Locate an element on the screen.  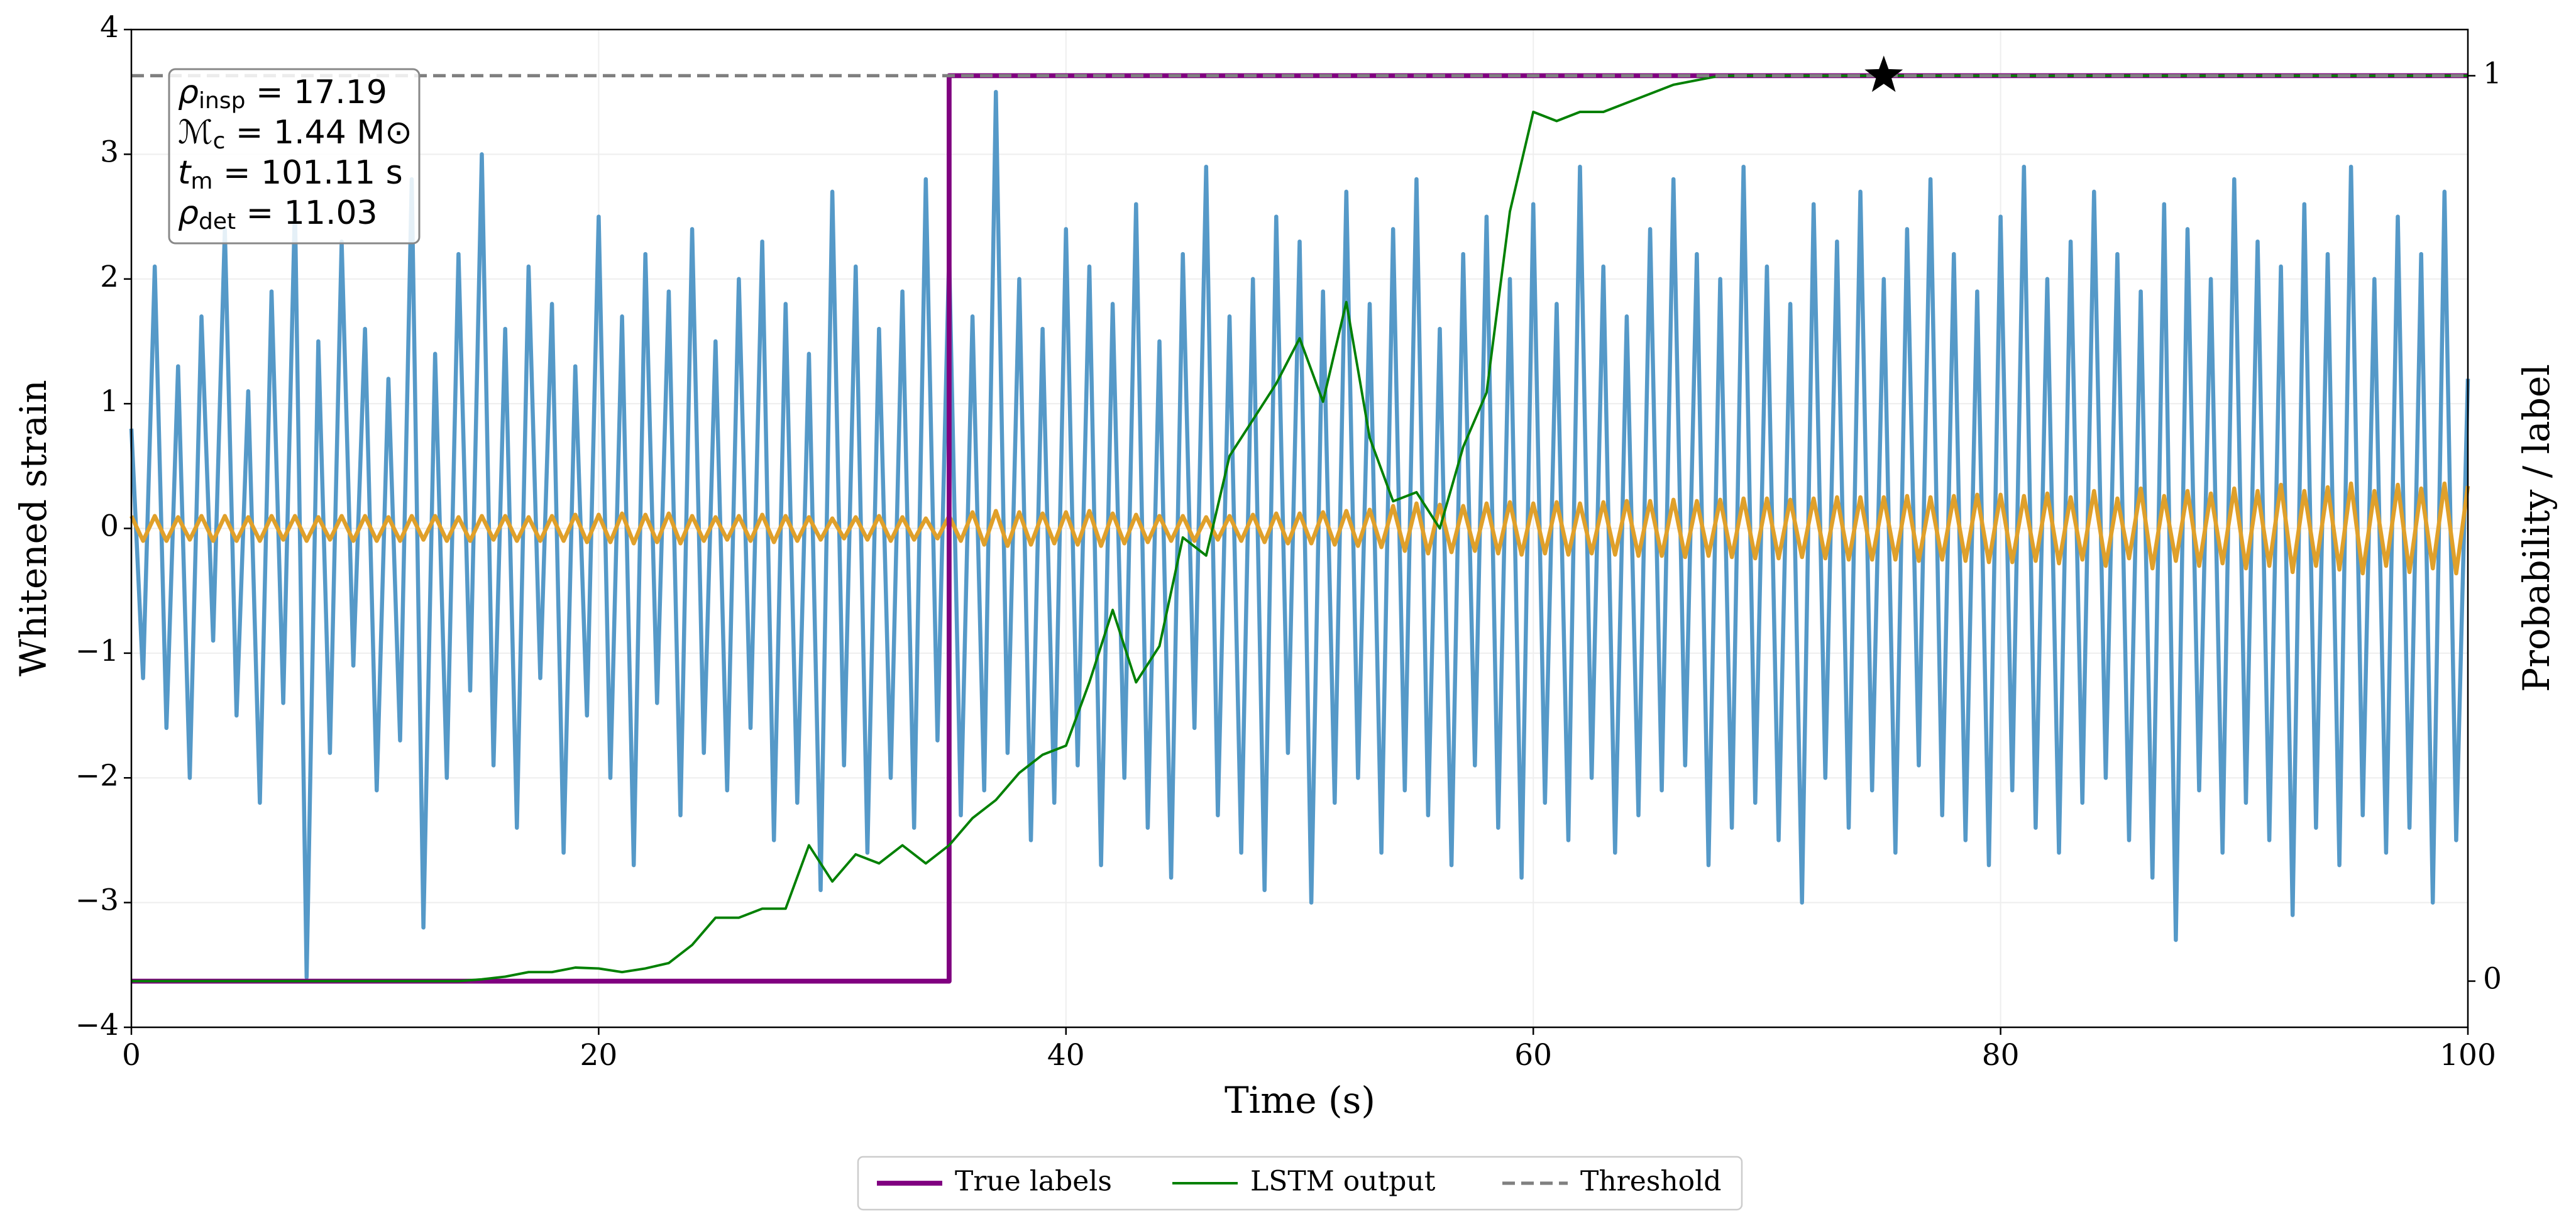
annotation-text: ρdet = 11.03 is located at coordinates (278, 215).